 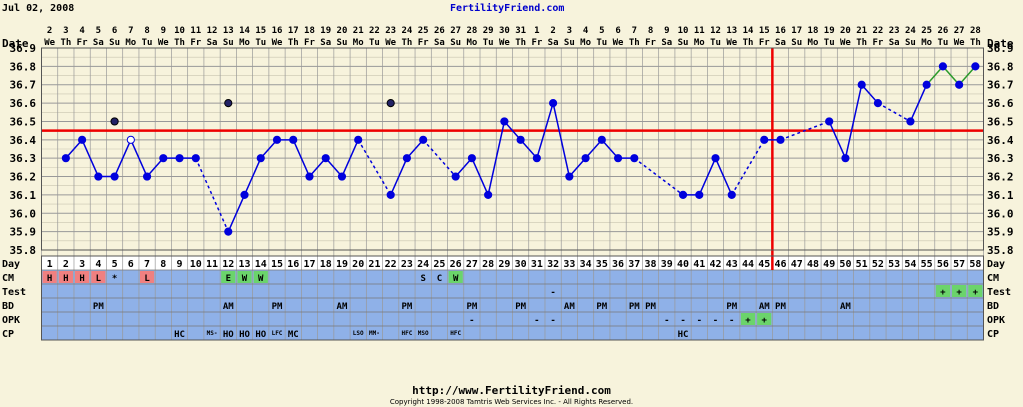 What do you see at coordinates (423, 31) in the screenshot?
I see `date-label: 25` at bounding box center [423, 31].